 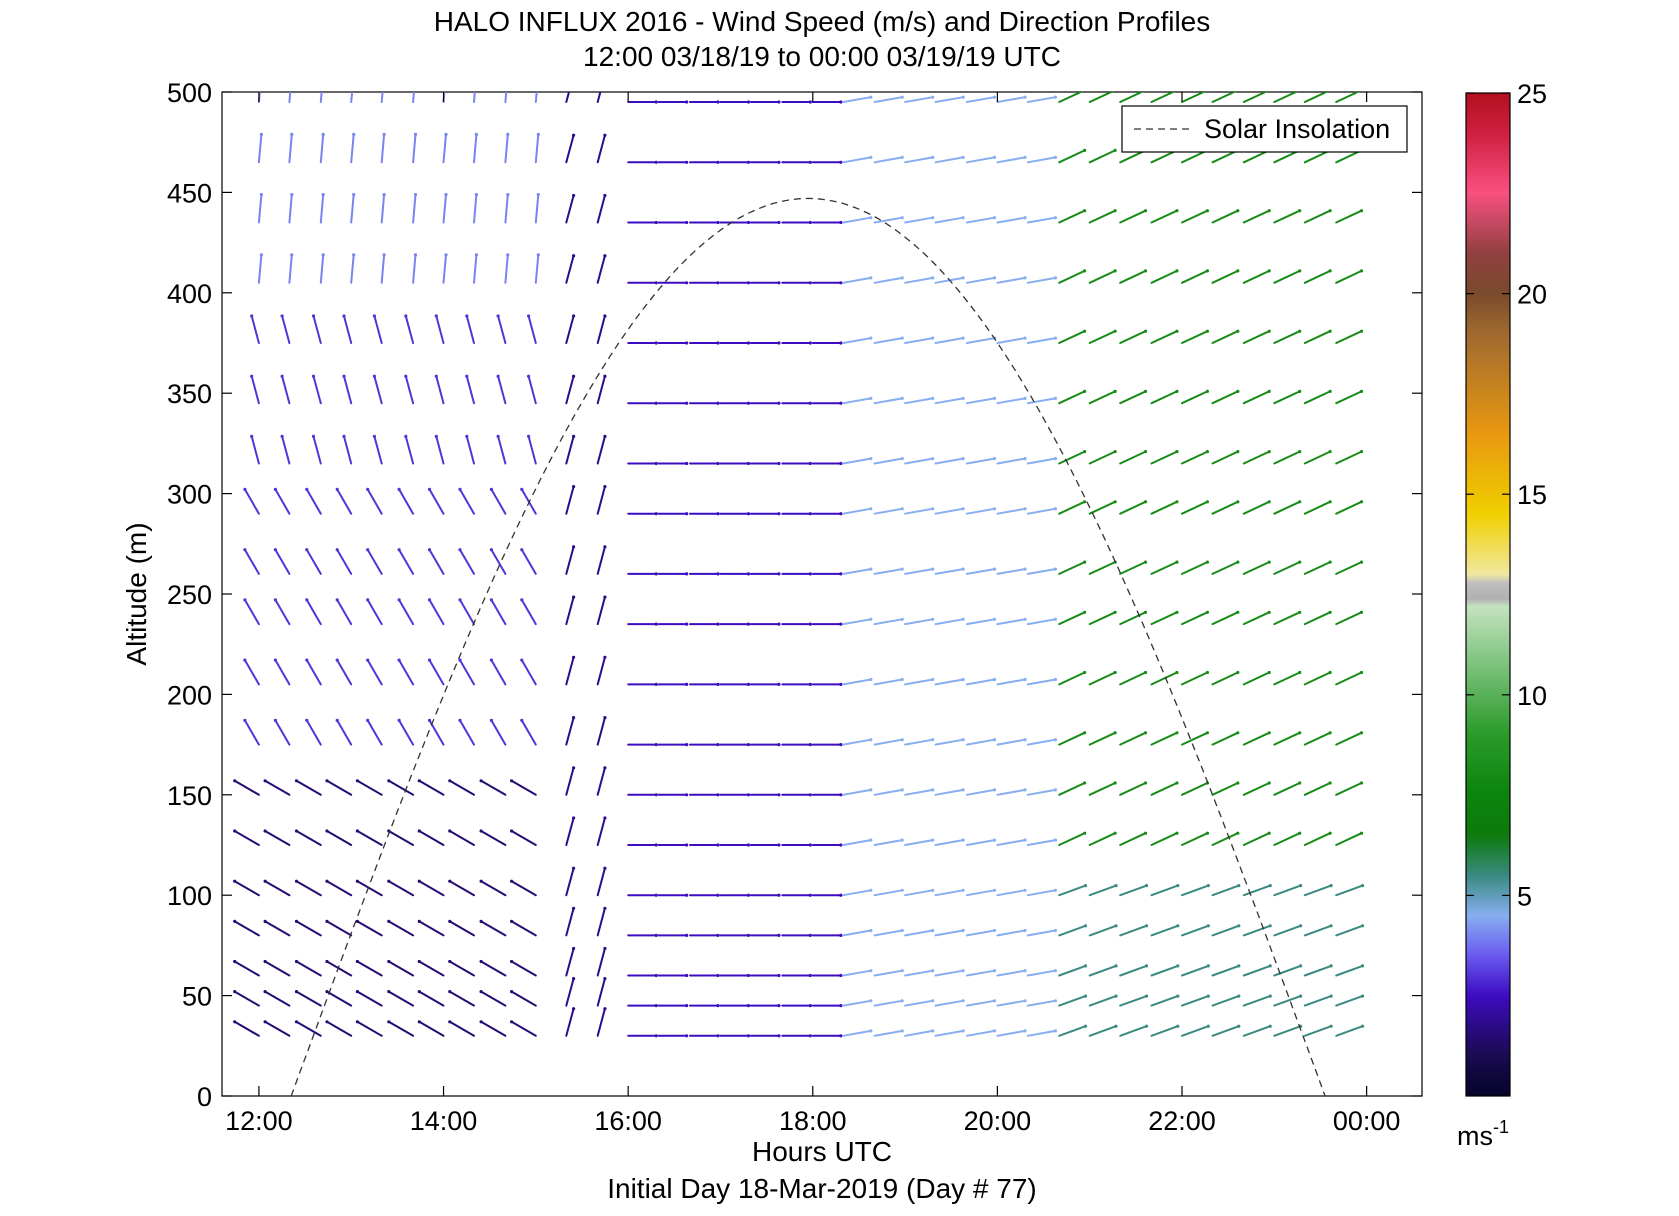 I want to click on y-axis-label: Altitude (m), so click(x=136, y=593).